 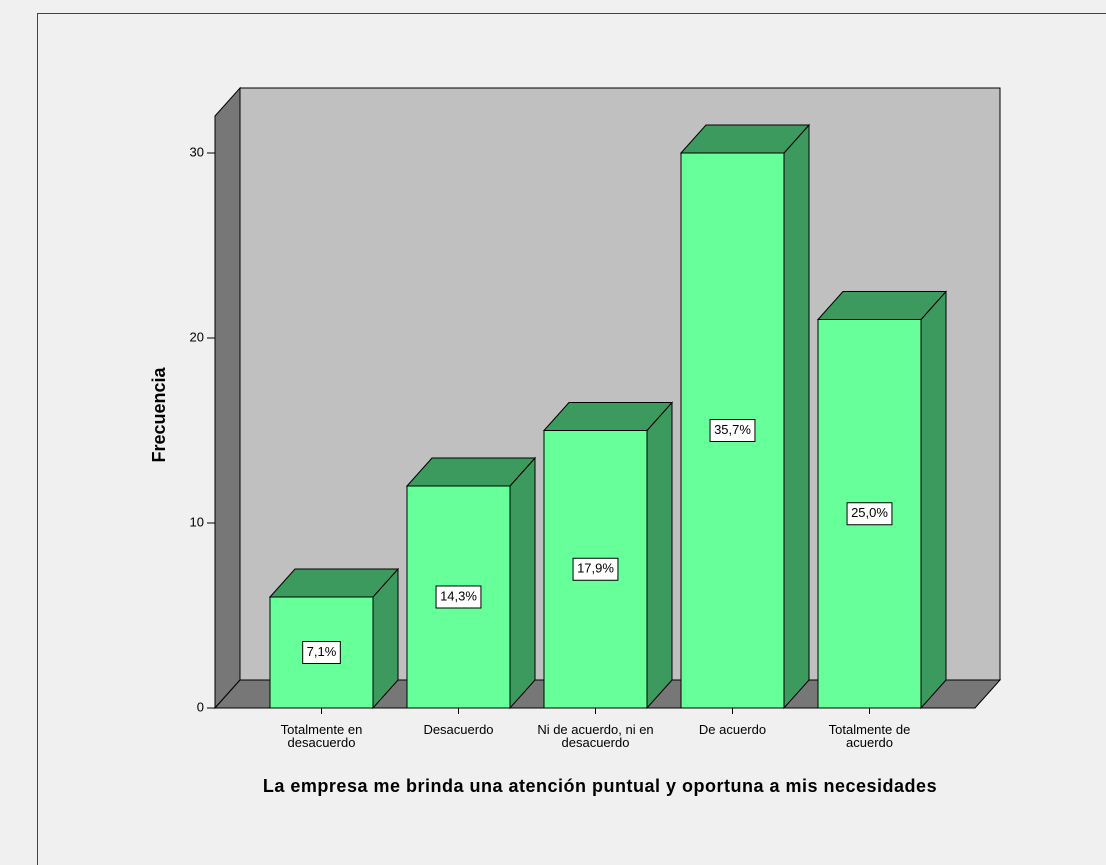 I want to click on value-label: 14,3%, so click(x=458, y=595).